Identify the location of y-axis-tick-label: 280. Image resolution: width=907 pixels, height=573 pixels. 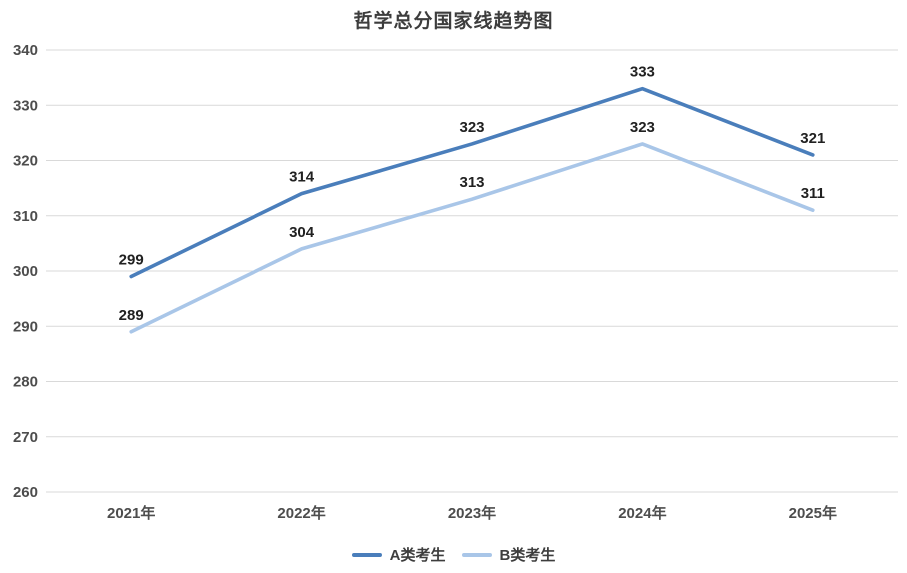
(25, 382).